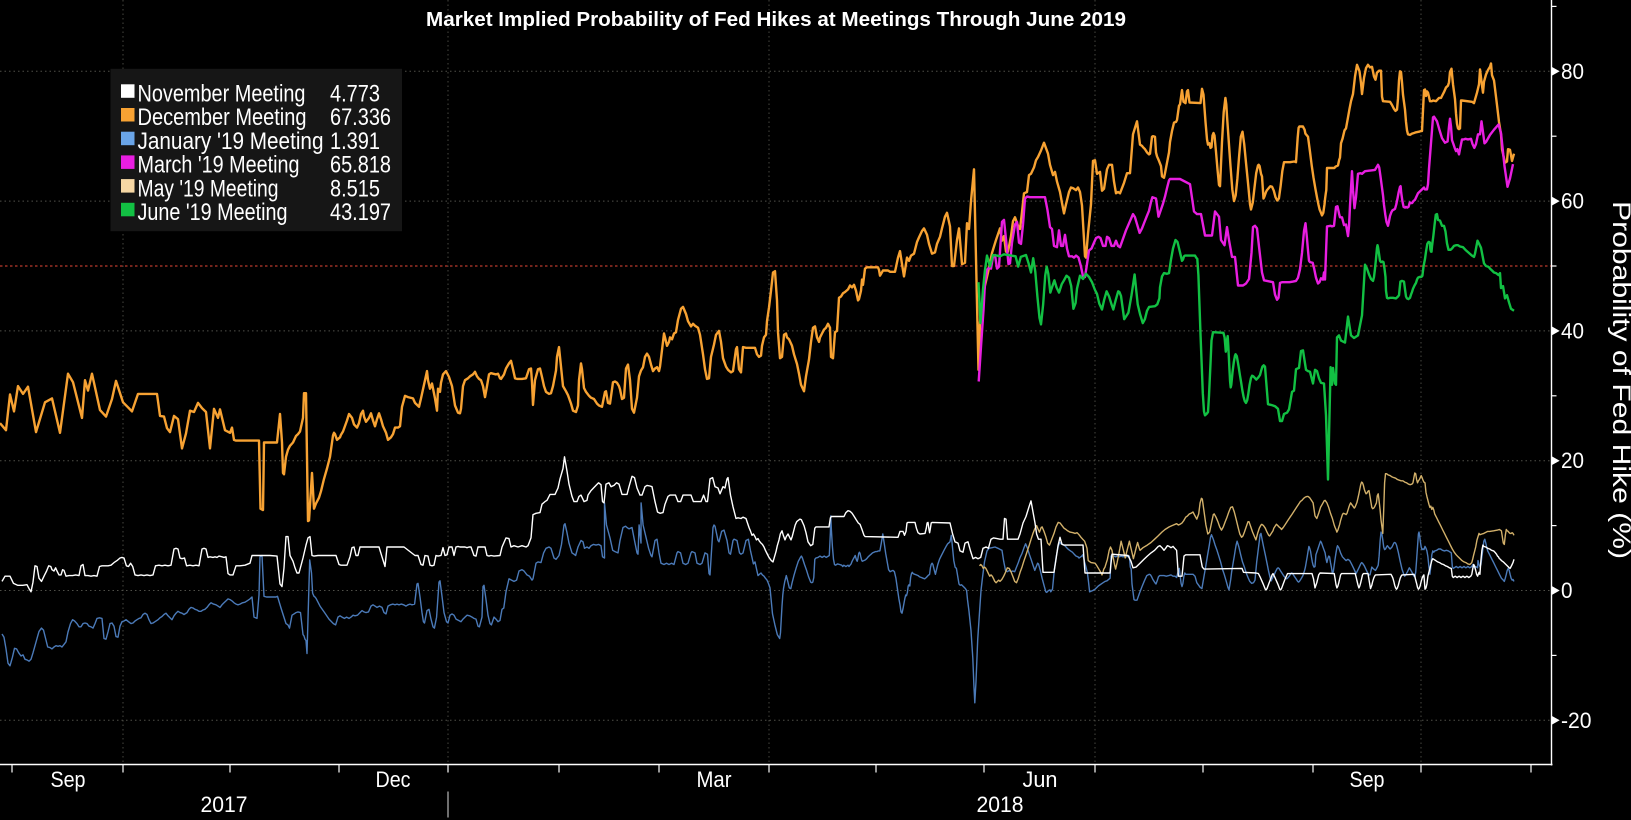 This screenshot has width=1631, height=820. I want to click on svg-text: March '19 Meeting, so click(219, 165).